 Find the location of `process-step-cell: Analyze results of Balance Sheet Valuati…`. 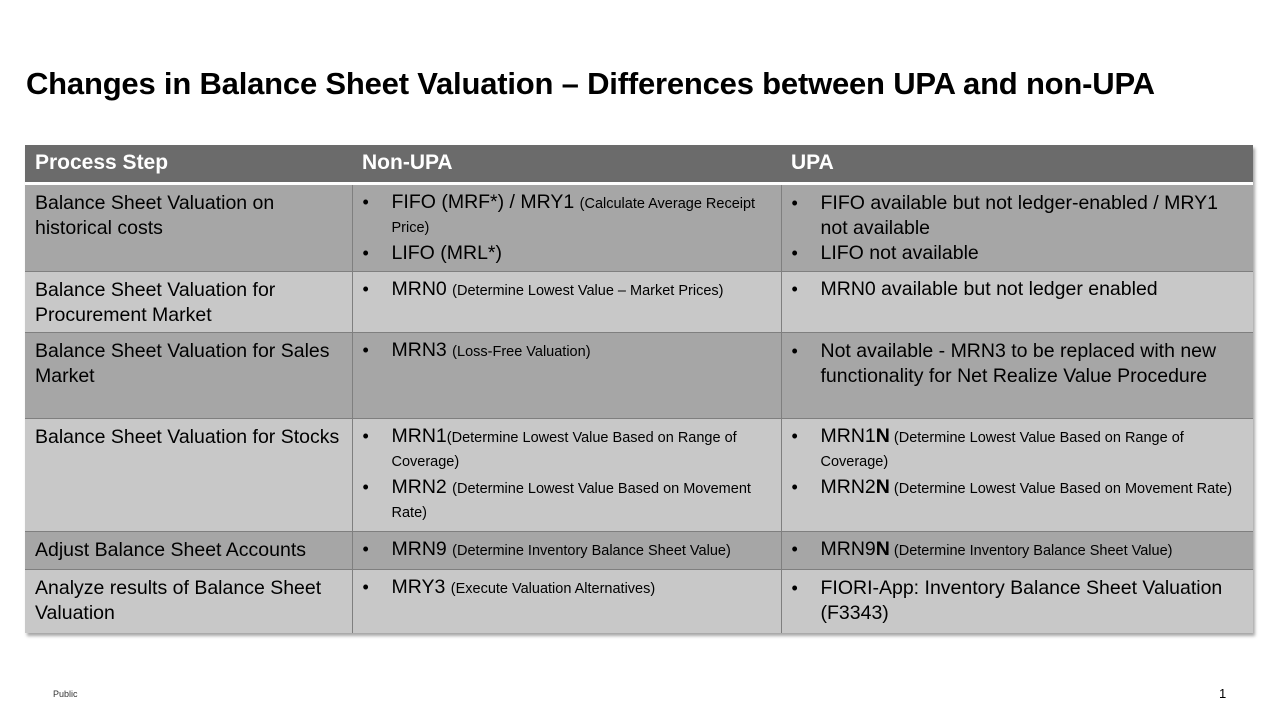

process-step-cell: Analyze results of Balance Sheet Valuati… is located at coordinates (189, 601).